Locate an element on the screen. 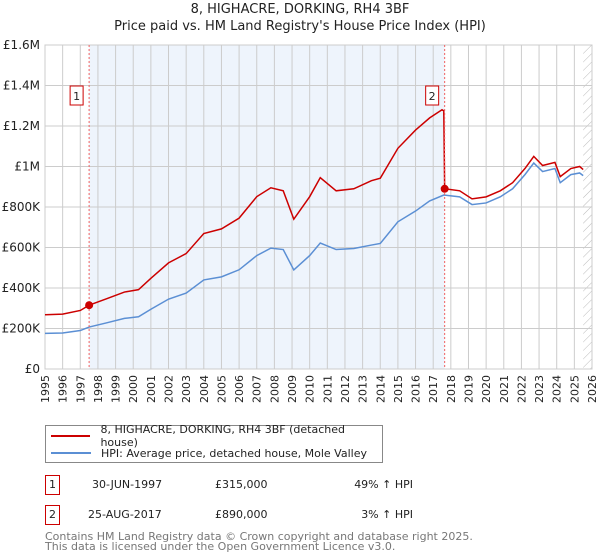 Image resolution: width=600 pixels, height=560 pixels. y-tick-label: £600K is located at coordinates (22, 248).